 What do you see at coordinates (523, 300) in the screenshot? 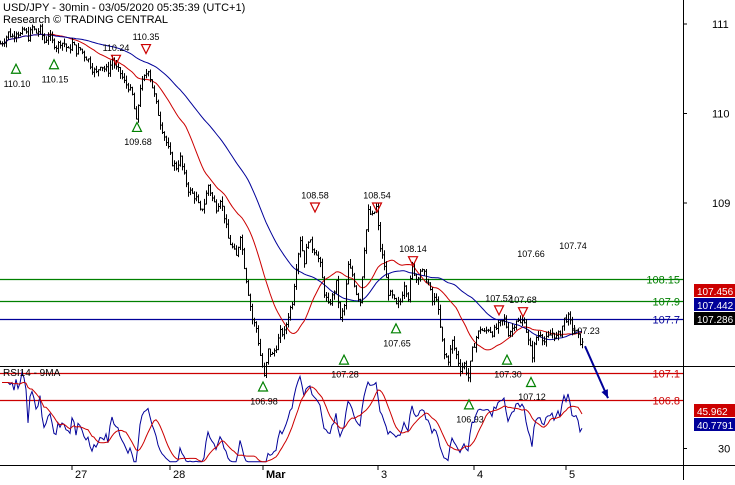
I see `peak-label: 107.68` at bounding box center [523, 300].